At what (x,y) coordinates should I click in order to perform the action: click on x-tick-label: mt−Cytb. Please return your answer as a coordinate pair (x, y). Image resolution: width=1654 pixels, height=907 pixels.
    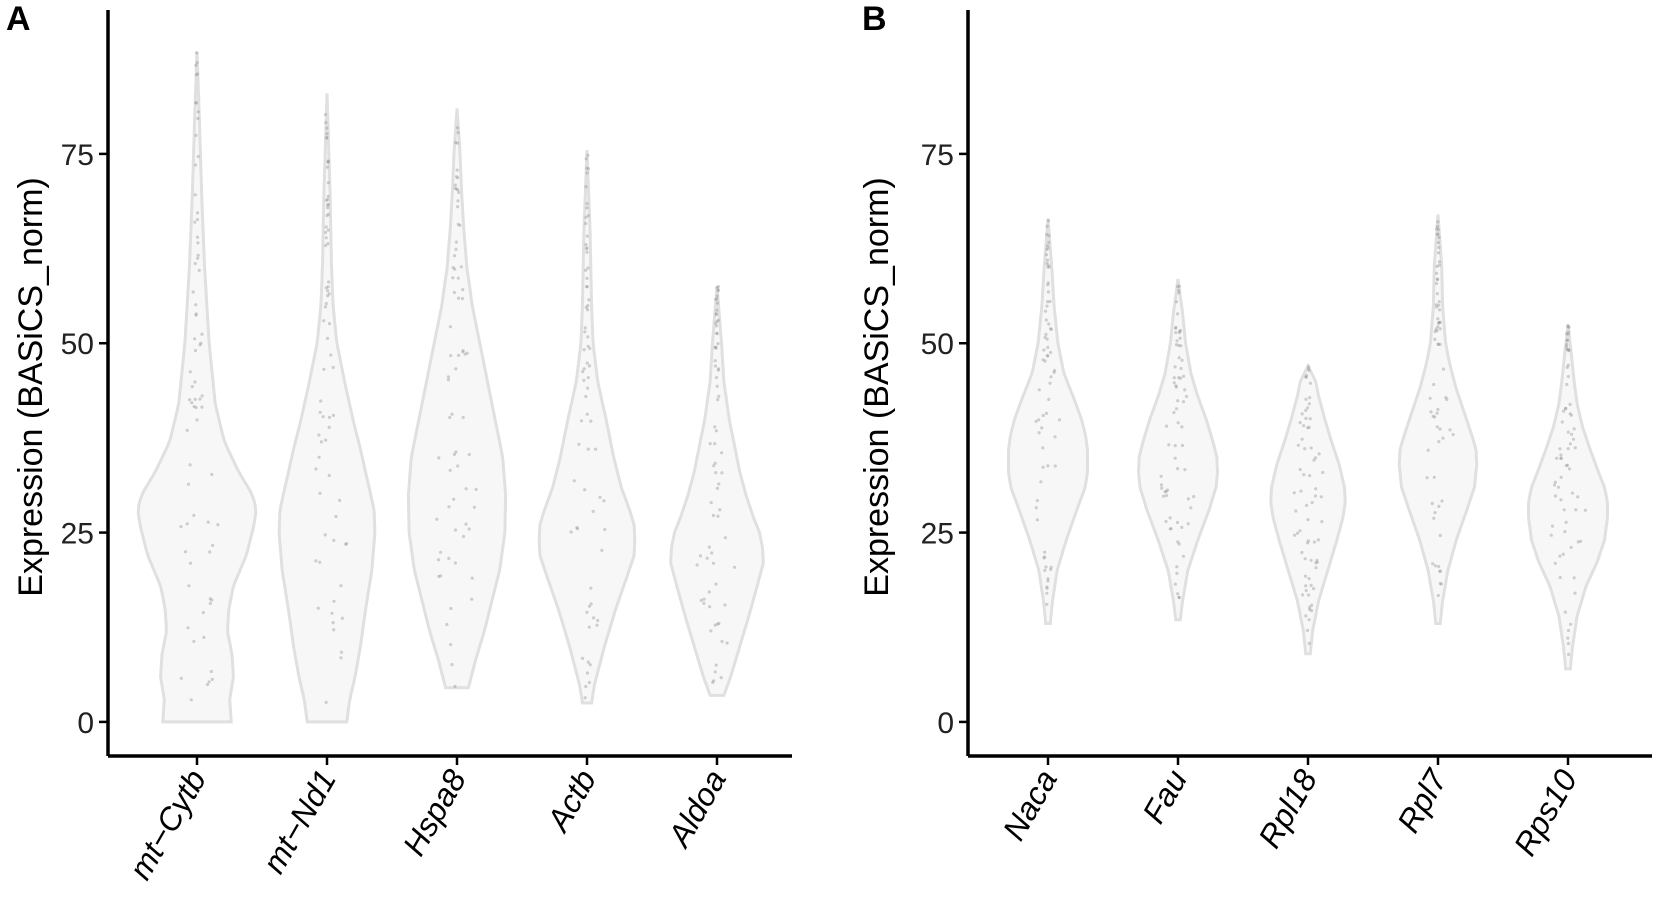
    Looking at the image, I should click on (167, 825).